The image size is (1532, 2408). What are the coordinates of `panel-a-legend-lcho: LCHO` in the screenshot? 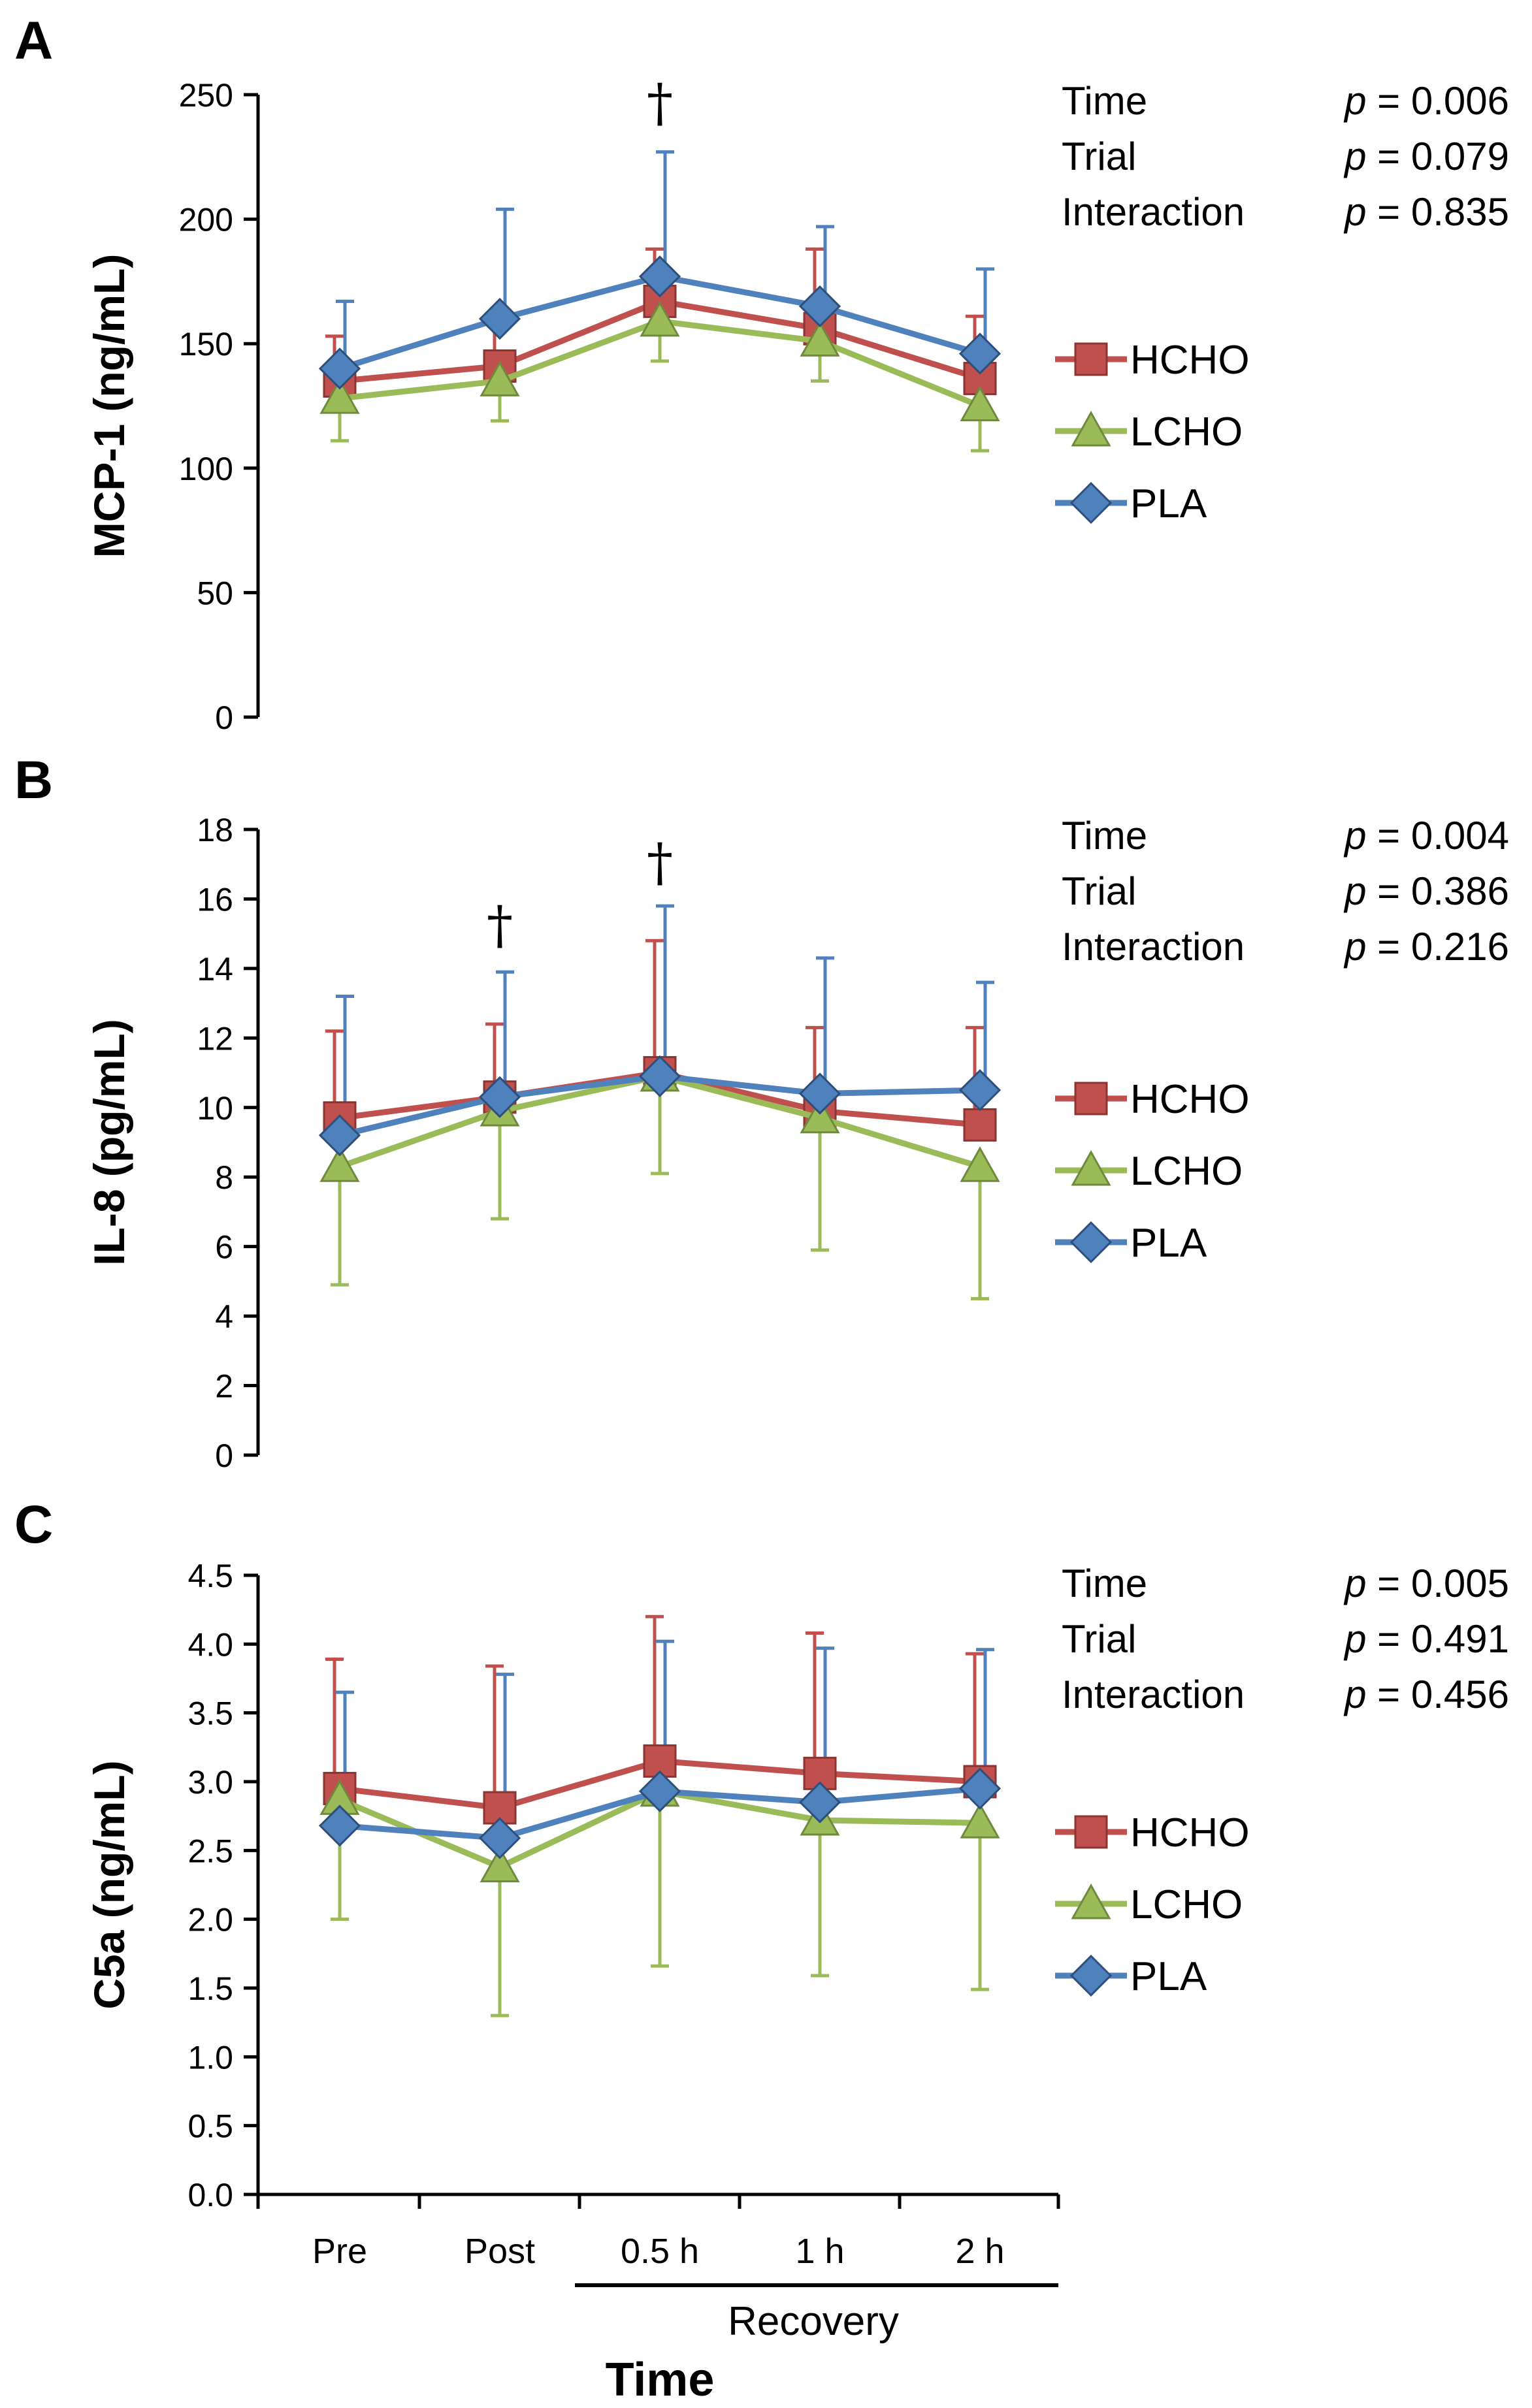 It's located at (1149, 432).